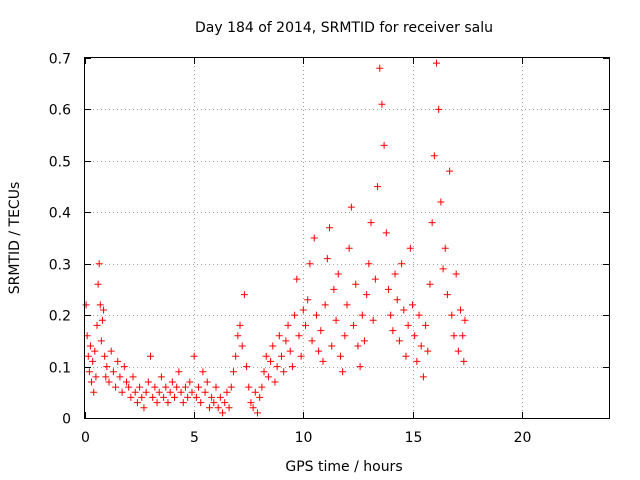  What do you see at coordinates (60, 266) in the screenshot?
I see `y-tick-label: 0.3` at bounding box center [60, 266].